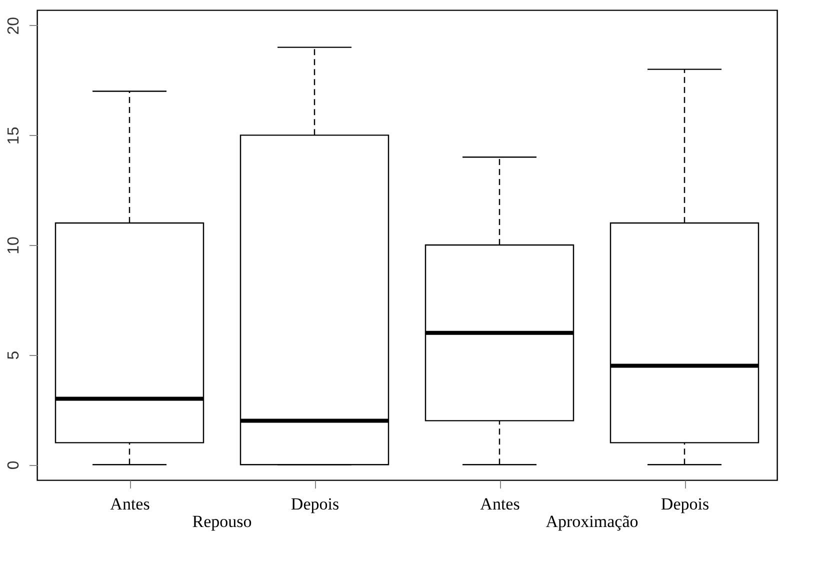 Image resolution: width=838 pixels, height=586 pixels. I want to click on text: Repouso, so click(222, 521).